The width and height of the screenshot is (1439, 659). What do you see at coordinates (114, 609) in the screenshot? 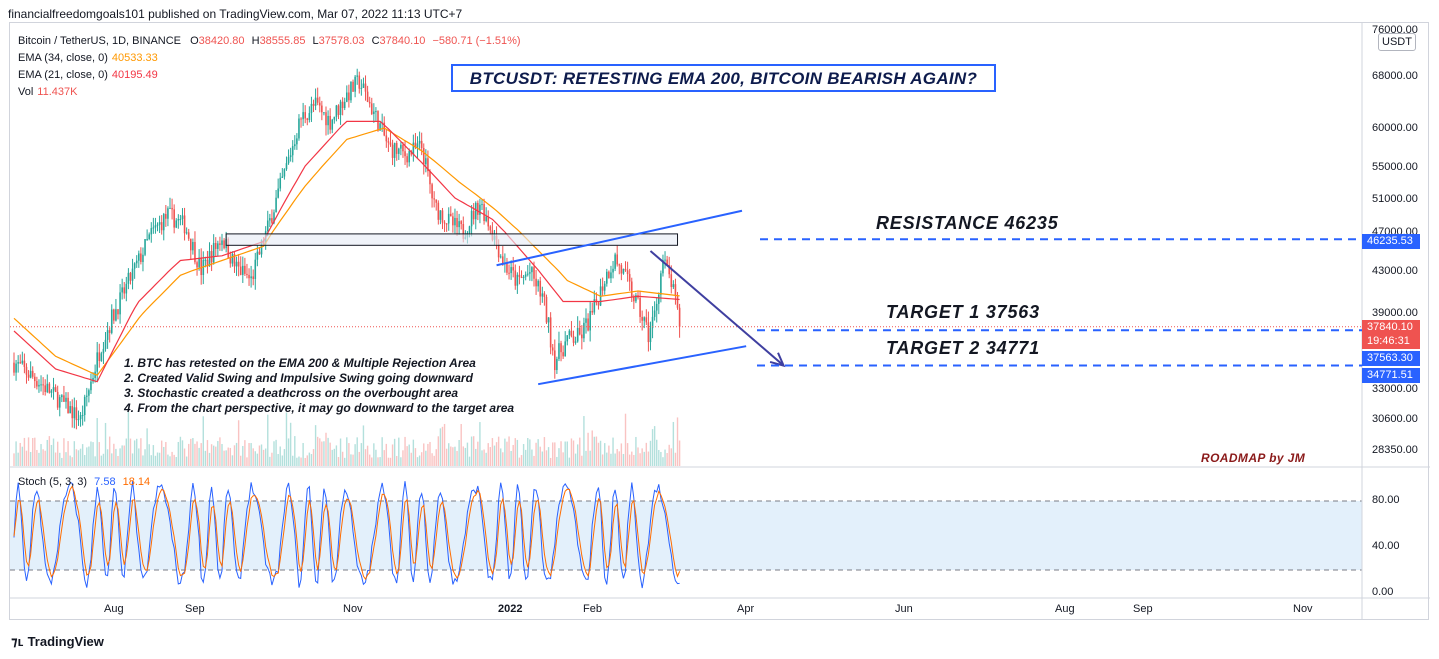
I see `time-tick-aug: Aug` at bounding box center [114, 609].